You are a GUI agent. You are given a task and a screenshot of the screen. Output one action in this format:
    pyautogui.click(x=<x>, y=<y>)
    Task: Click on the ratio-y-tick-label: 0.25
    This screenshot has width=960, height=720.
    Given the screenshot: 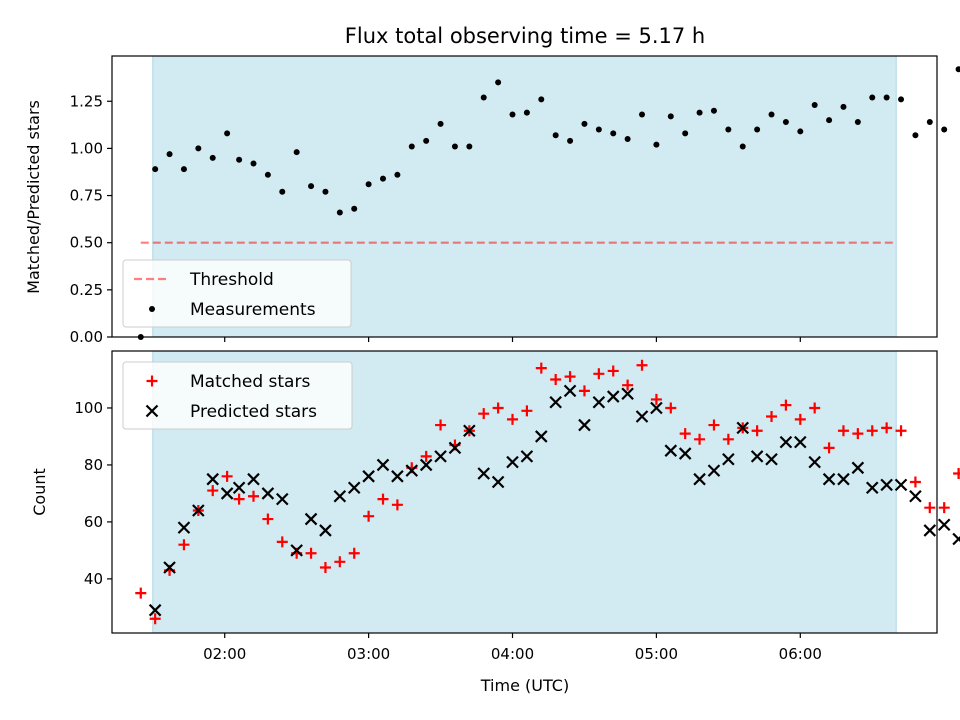 What is the action you would take?
    pyautogui.click(x=86, y=290)
    